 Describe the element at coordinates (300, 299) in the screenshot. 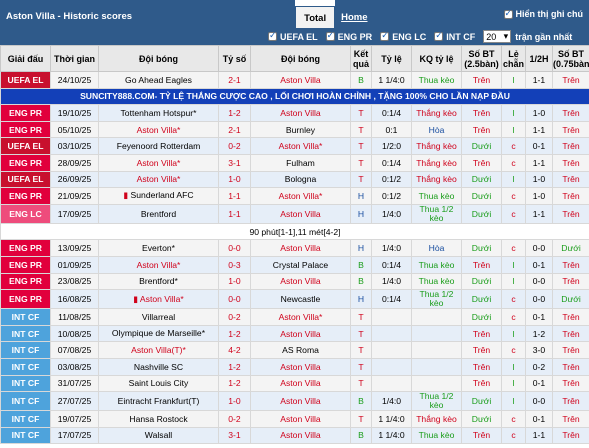

I see `away-team: Newcastle` at that location.